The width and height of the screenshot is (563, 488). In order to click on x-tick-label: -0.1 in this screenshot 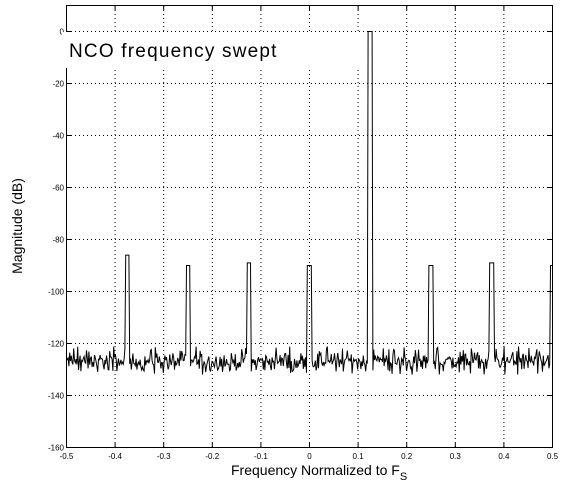, I will do `click(261, 456)`.